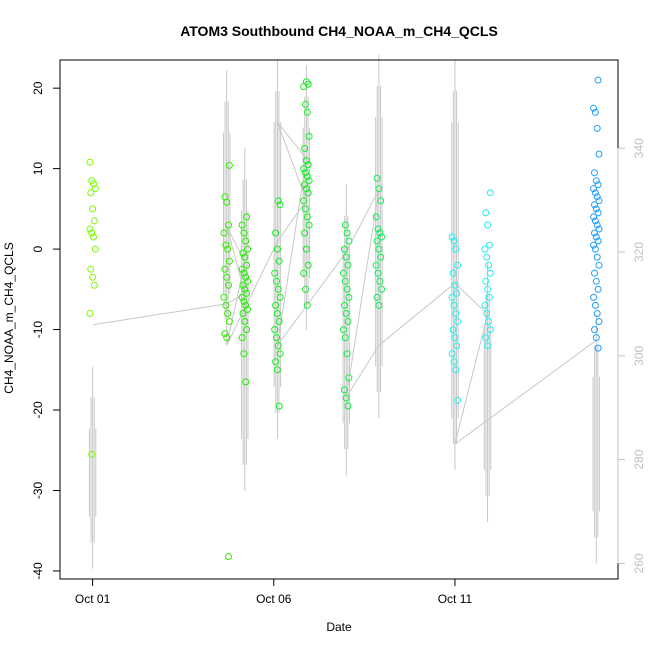 The image size is (650, 650). Describe the element at coordinates (631, 355) in the screenshot. I see `right-y-axis: 260 280 300 320 340` at that location.